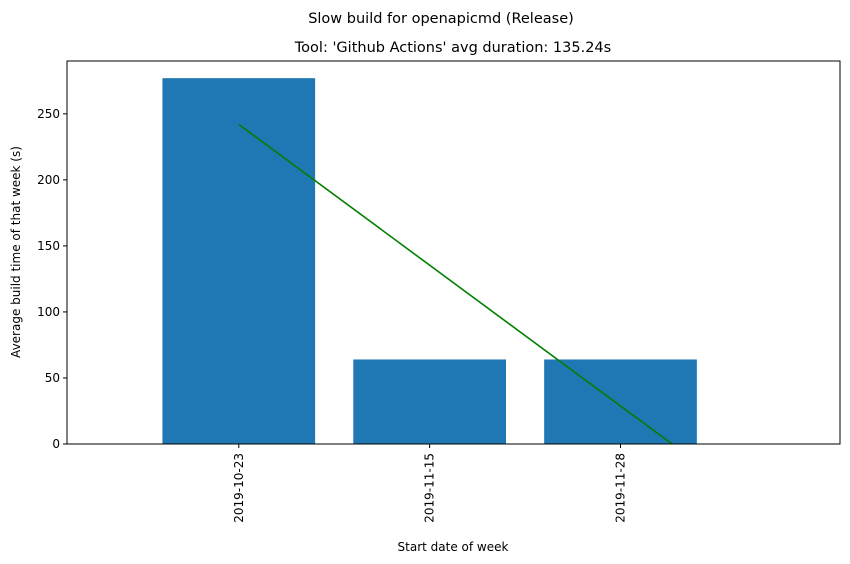 The image size is (850, 564). What do you see at coordinates (48, 180) in the screenshot?
I see `y-tick-label: 200` at bounding box center [48, 180].